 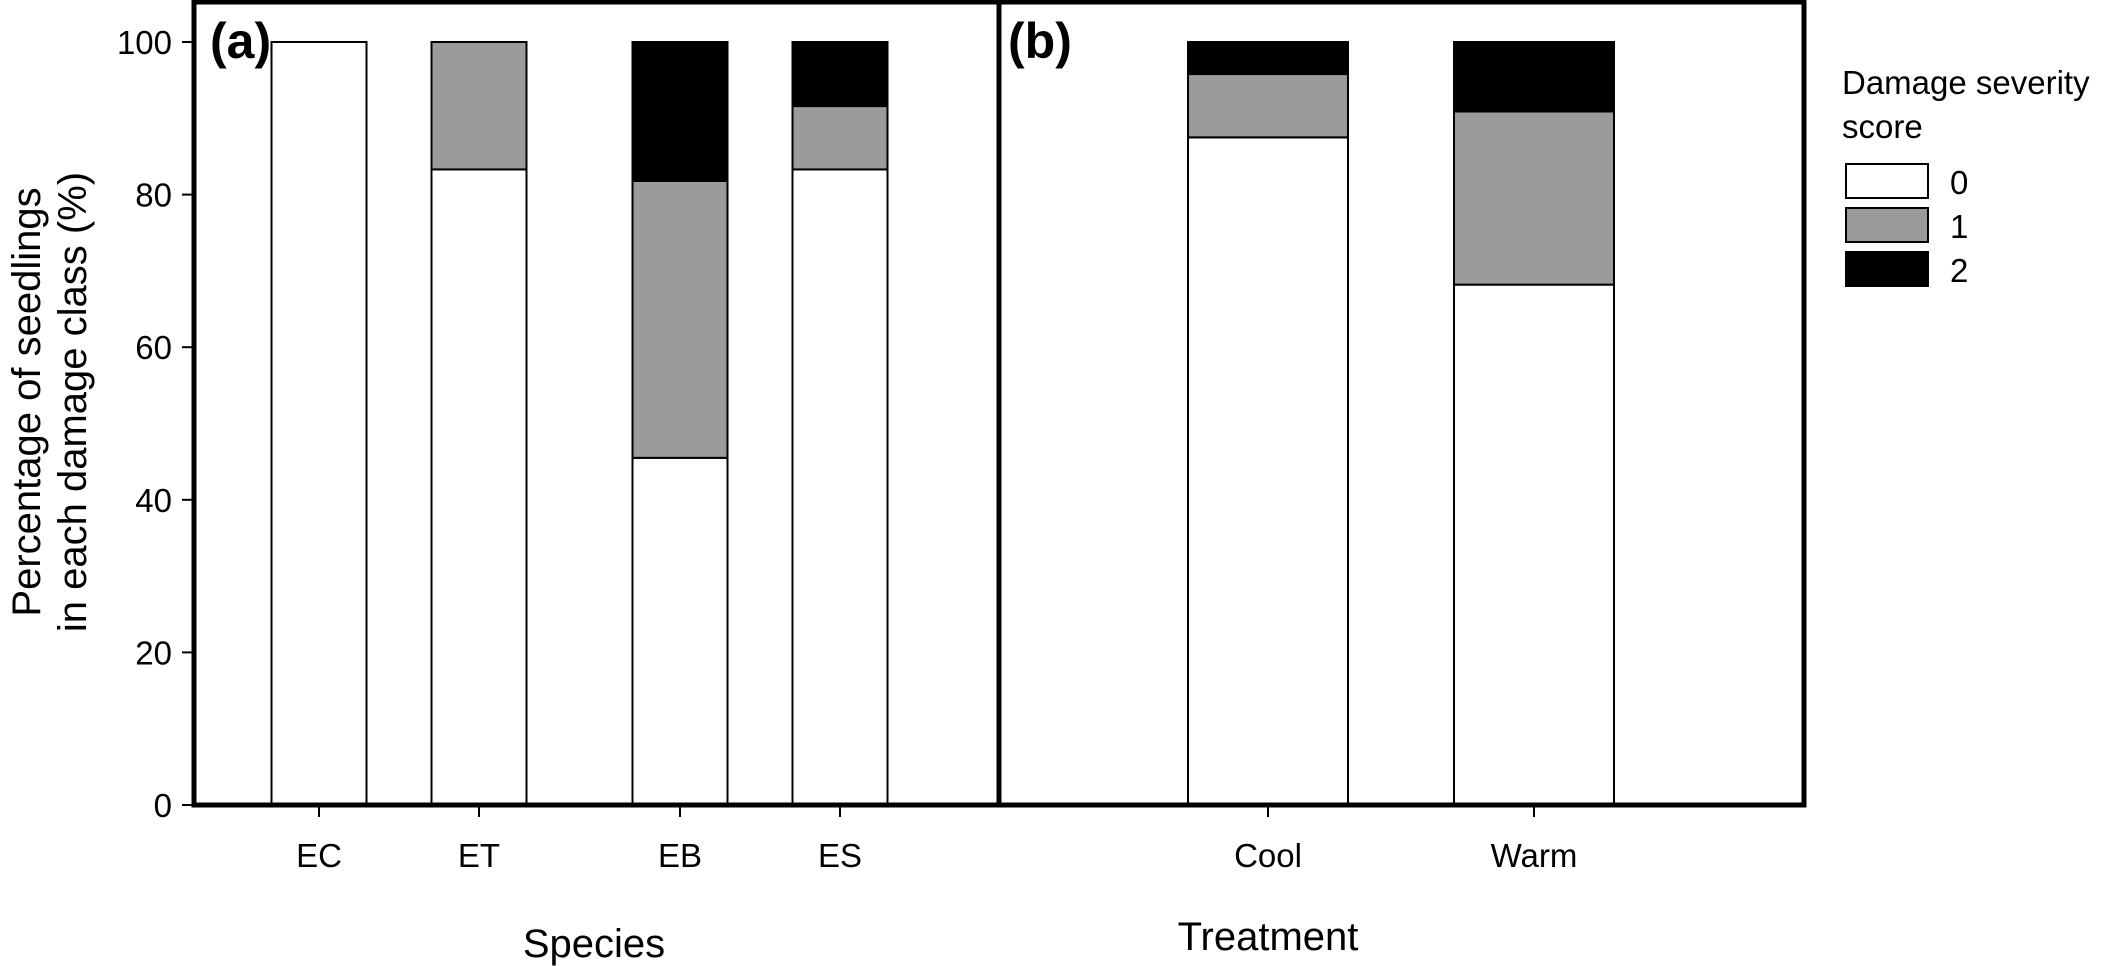 What do you see at coordinates (153, 652) in the screenshot?
I see `y-tick-label-20: 20` at bounding box center [153, 652].